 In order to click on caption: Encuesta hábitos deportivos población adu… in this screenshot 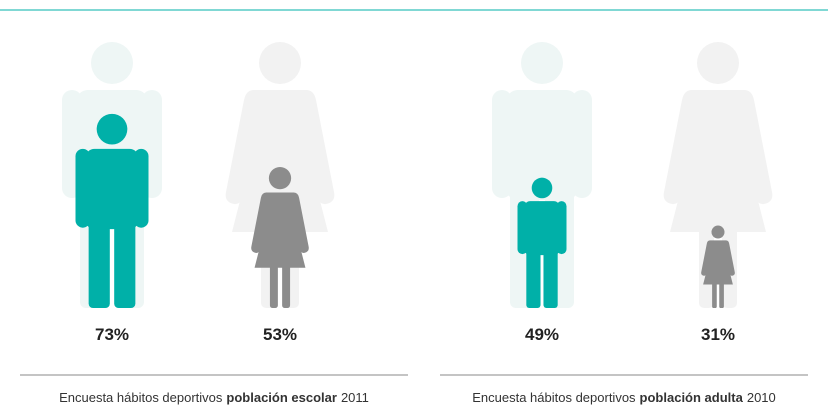, I will do `click(624, 397)`.